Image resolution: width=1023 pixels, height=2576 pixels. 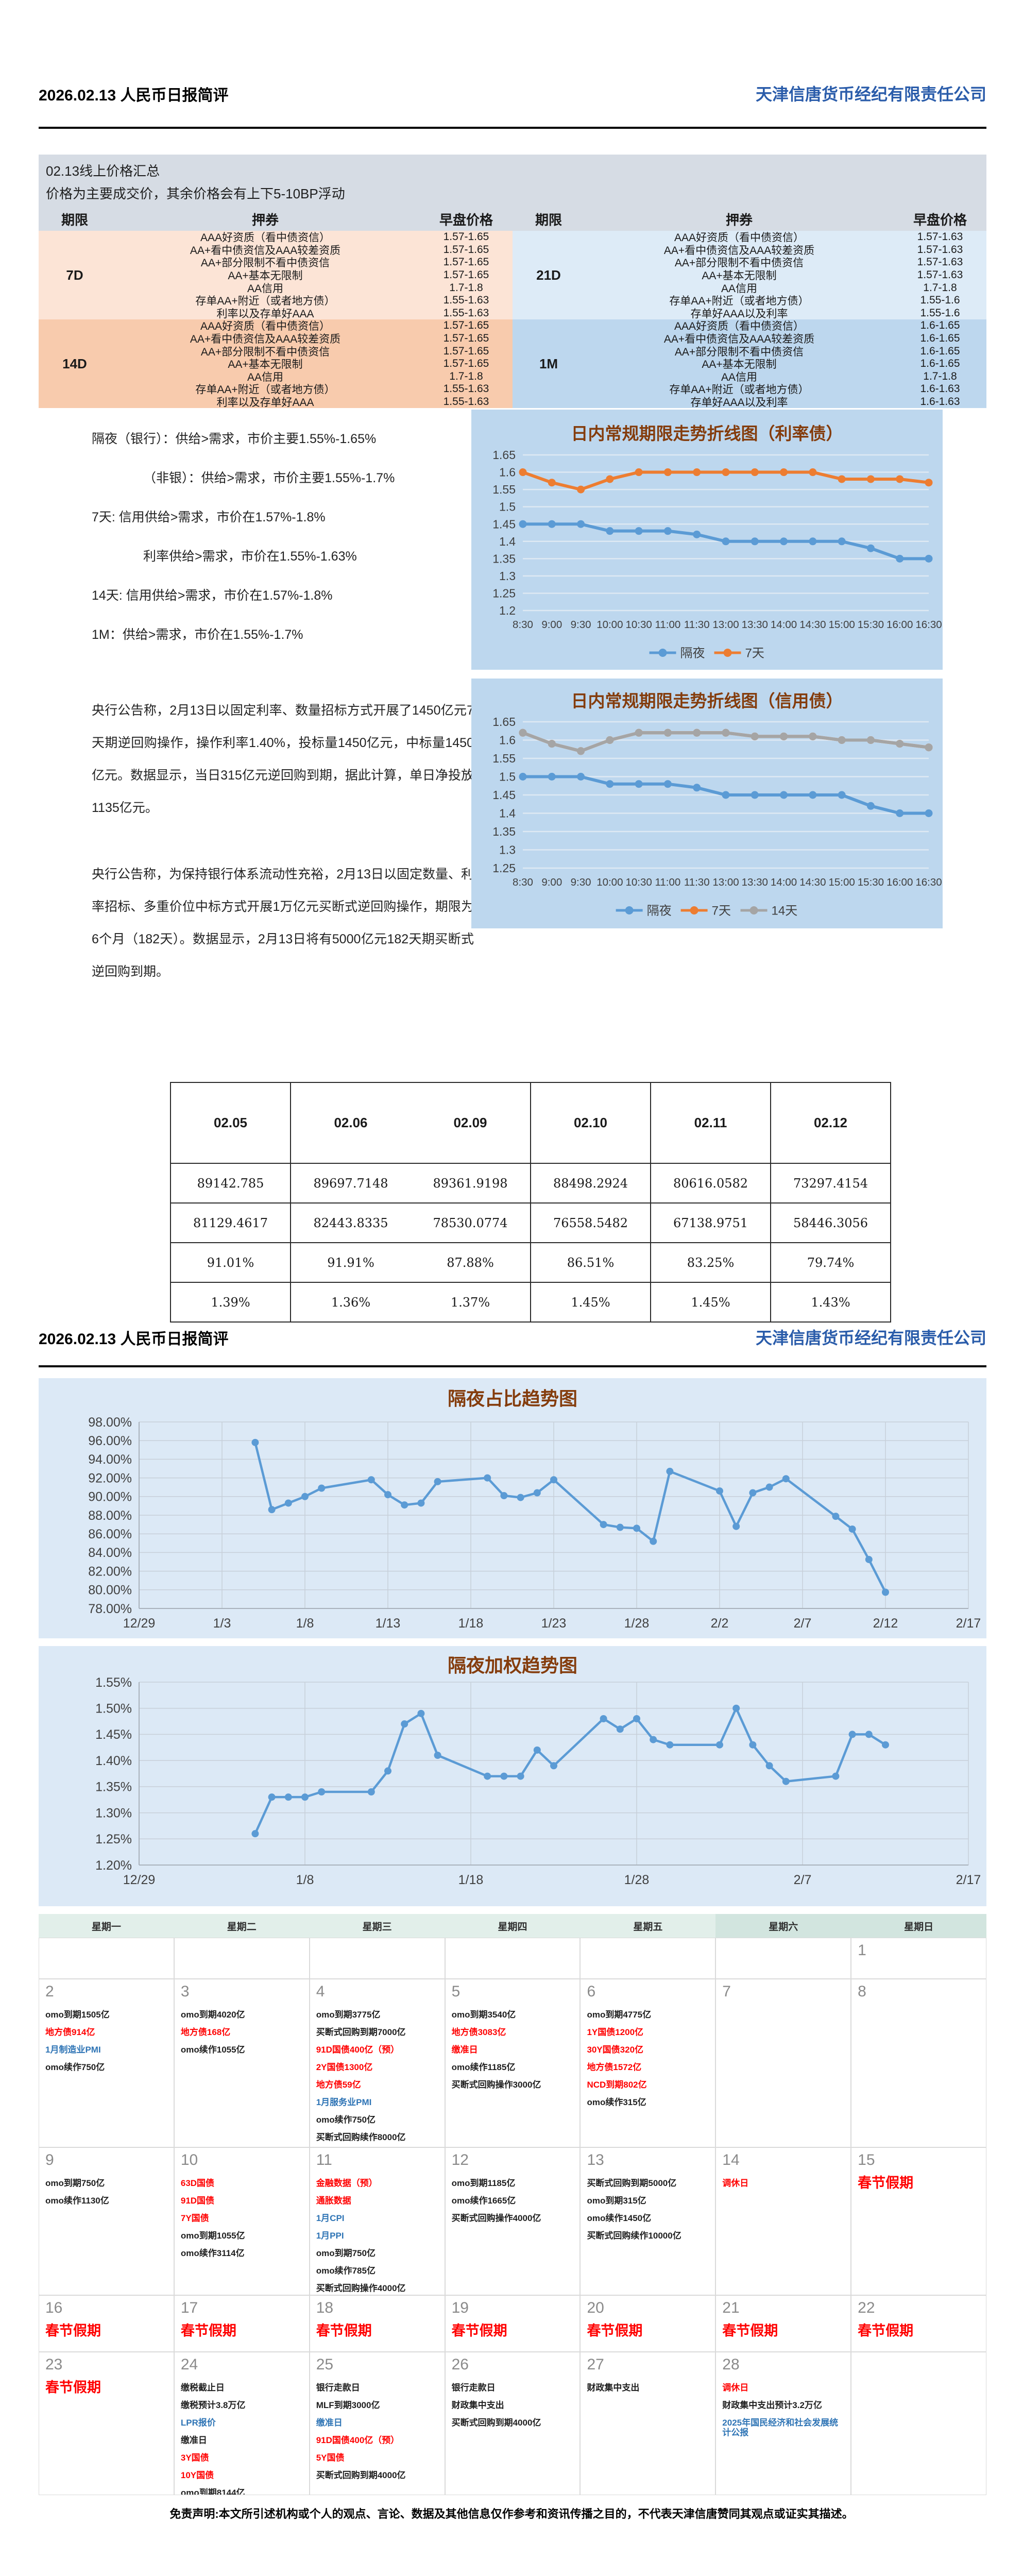 I want to click on price-col-header: 期限, so click(x=74, y=220).